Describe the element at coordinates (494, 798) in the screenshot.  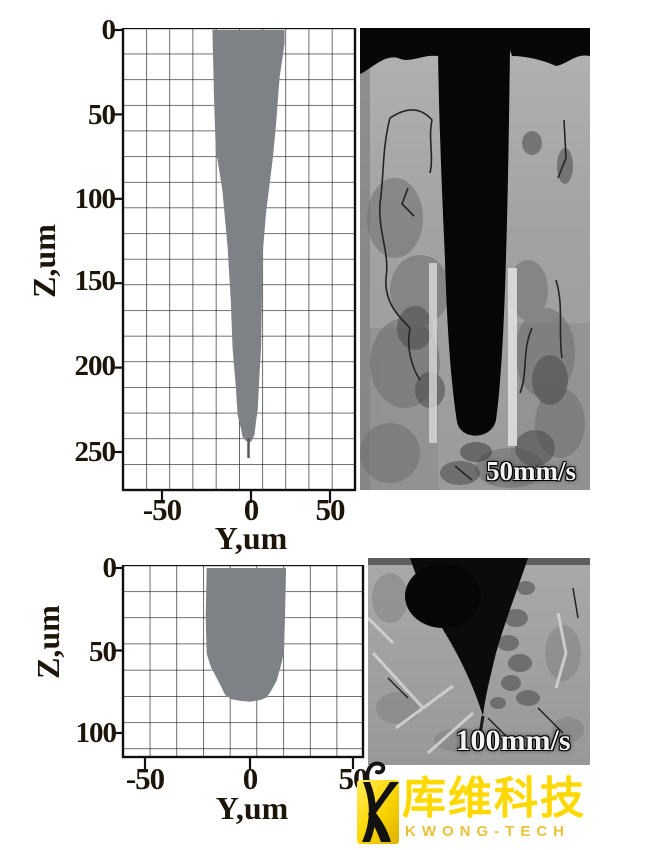
I see `logo-chinese-text: 库维科技` at that location.